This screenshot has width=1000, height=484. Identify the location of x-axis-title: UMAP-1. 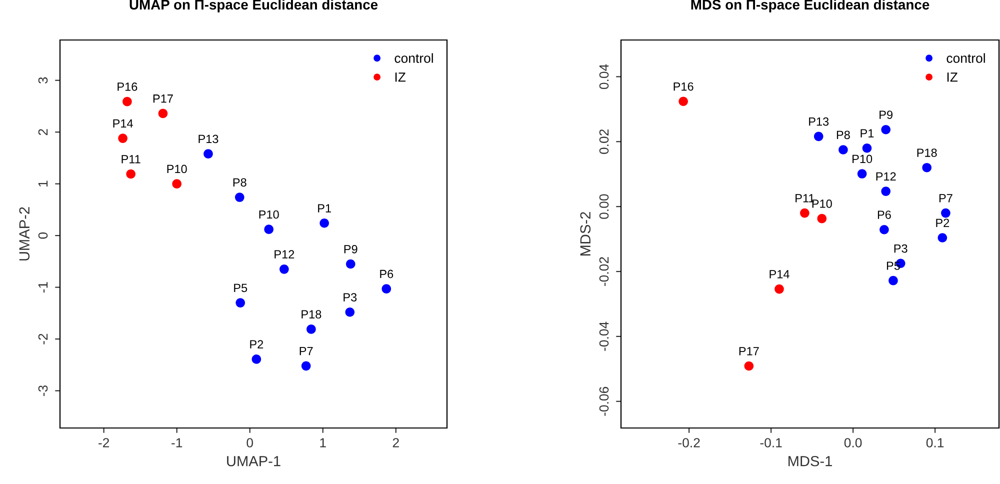
(253, 461).